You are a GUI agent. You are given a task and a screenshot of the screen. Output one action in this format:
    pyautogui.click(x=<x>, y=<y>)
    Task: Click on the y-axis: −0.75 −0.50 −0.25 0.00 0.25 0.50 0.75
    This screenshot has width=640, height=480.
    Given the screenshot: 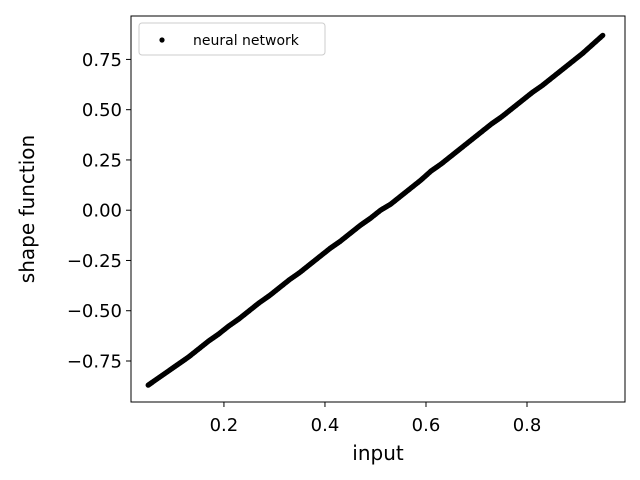 What is the action you would take?
    pyautogui.click(x=99, y=211)
    